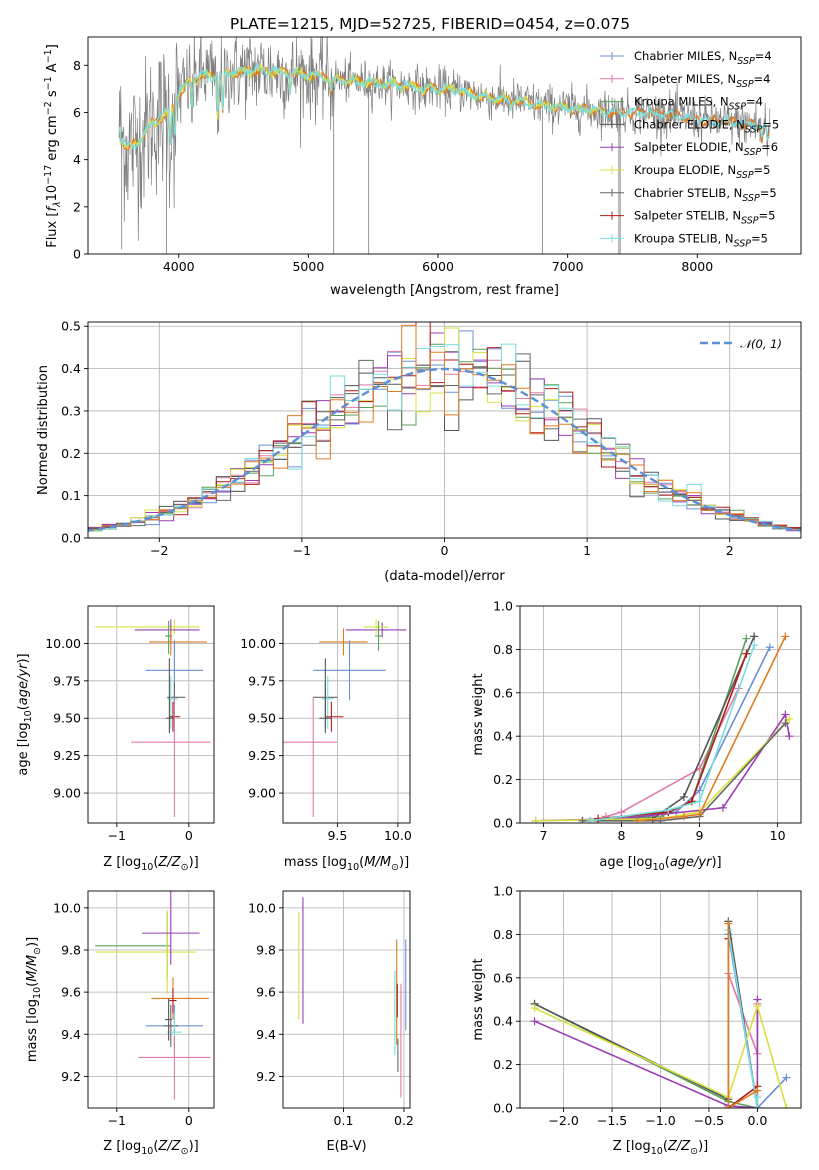  What do you see at coordinates (730, 550) in the screenshot?
I see `residuals-xtick-label: 2` at bounding box center [730, 550].